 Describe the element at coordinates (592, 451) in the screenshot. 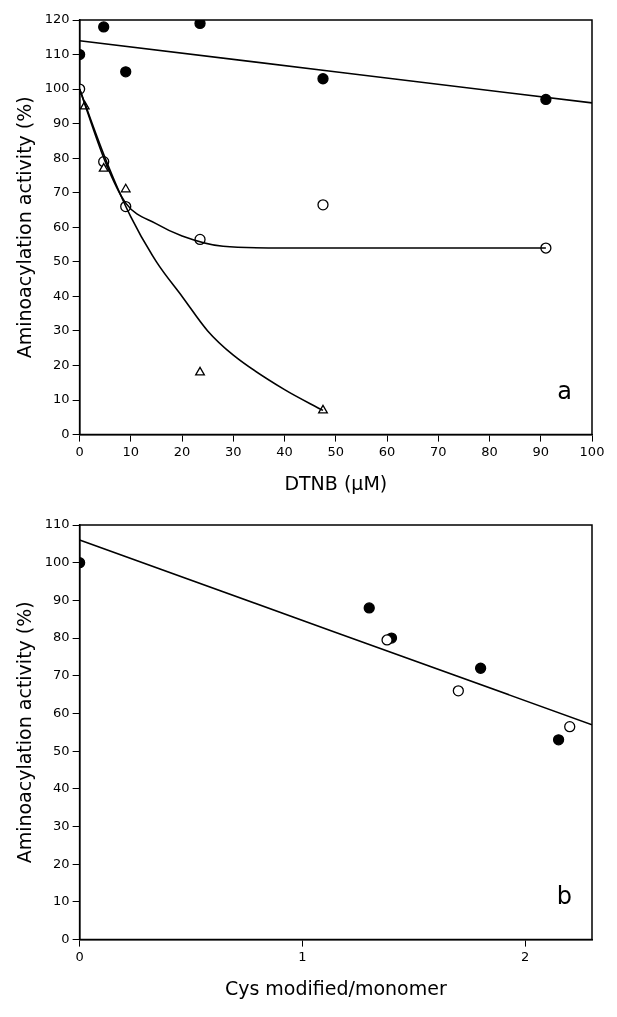

I see `x-tick-label: 100` at that location.